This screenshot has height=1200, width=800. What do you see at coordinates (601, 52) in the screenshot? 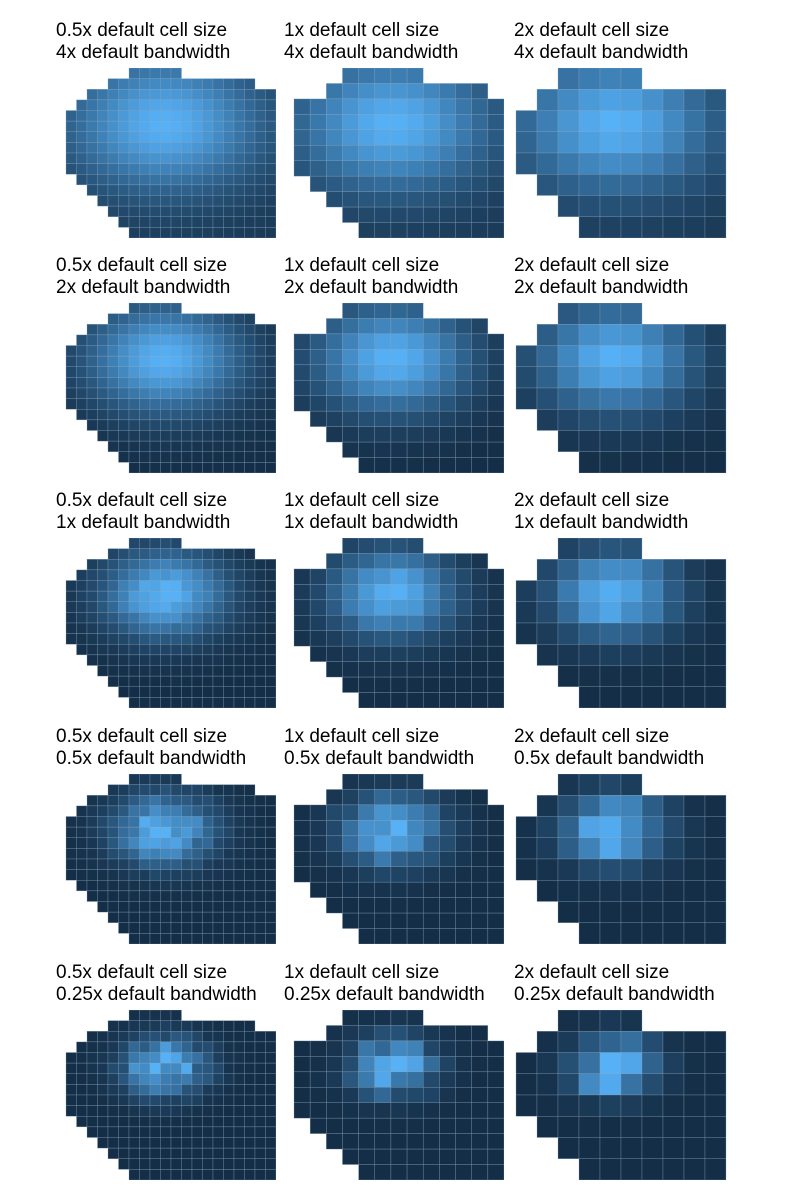
I see `panel-title-bandwidth: 4x default bandwidth` at bounding box center [601, 52].